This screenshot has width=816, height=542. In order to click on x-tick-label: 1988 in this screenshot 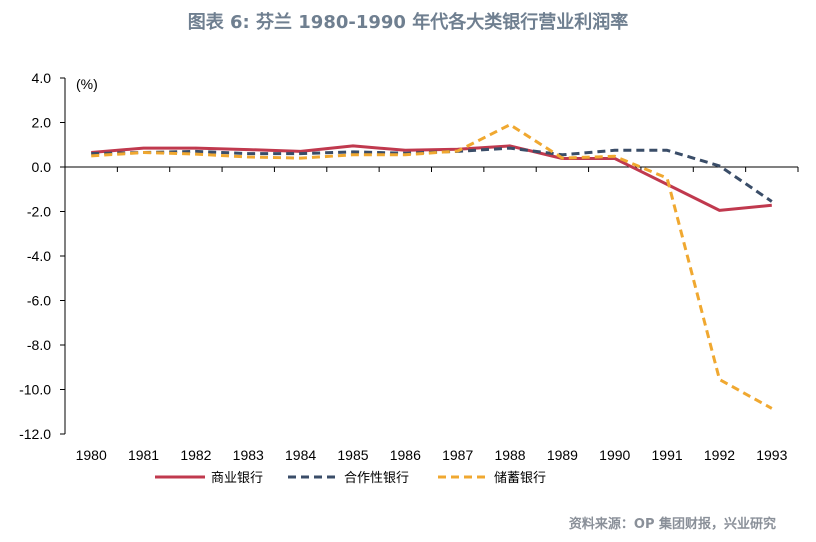, I will do `click(509, 455)`.